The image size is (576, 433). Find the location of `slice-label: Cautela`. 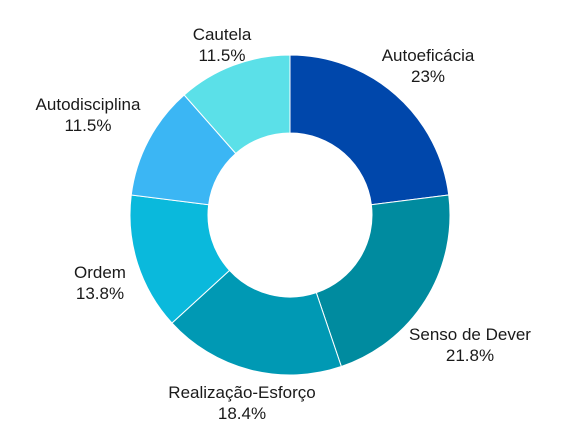

slice-label: Cautela is located at coordinates (222, 34).